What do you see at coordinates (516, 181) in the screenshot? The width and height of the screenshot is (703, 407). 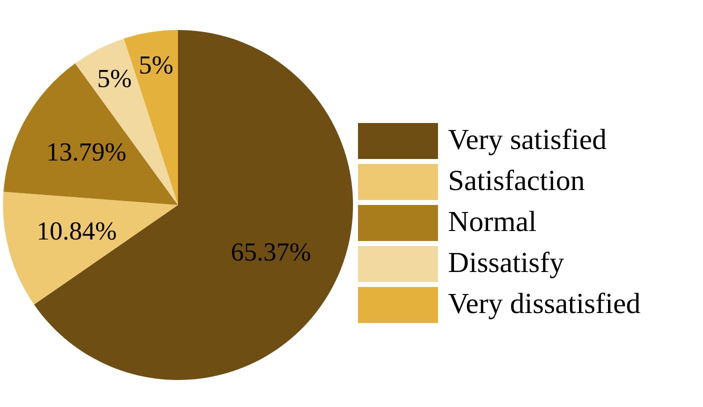 I see `legend-label: Satisfaction` at bounding box center [516, 181].